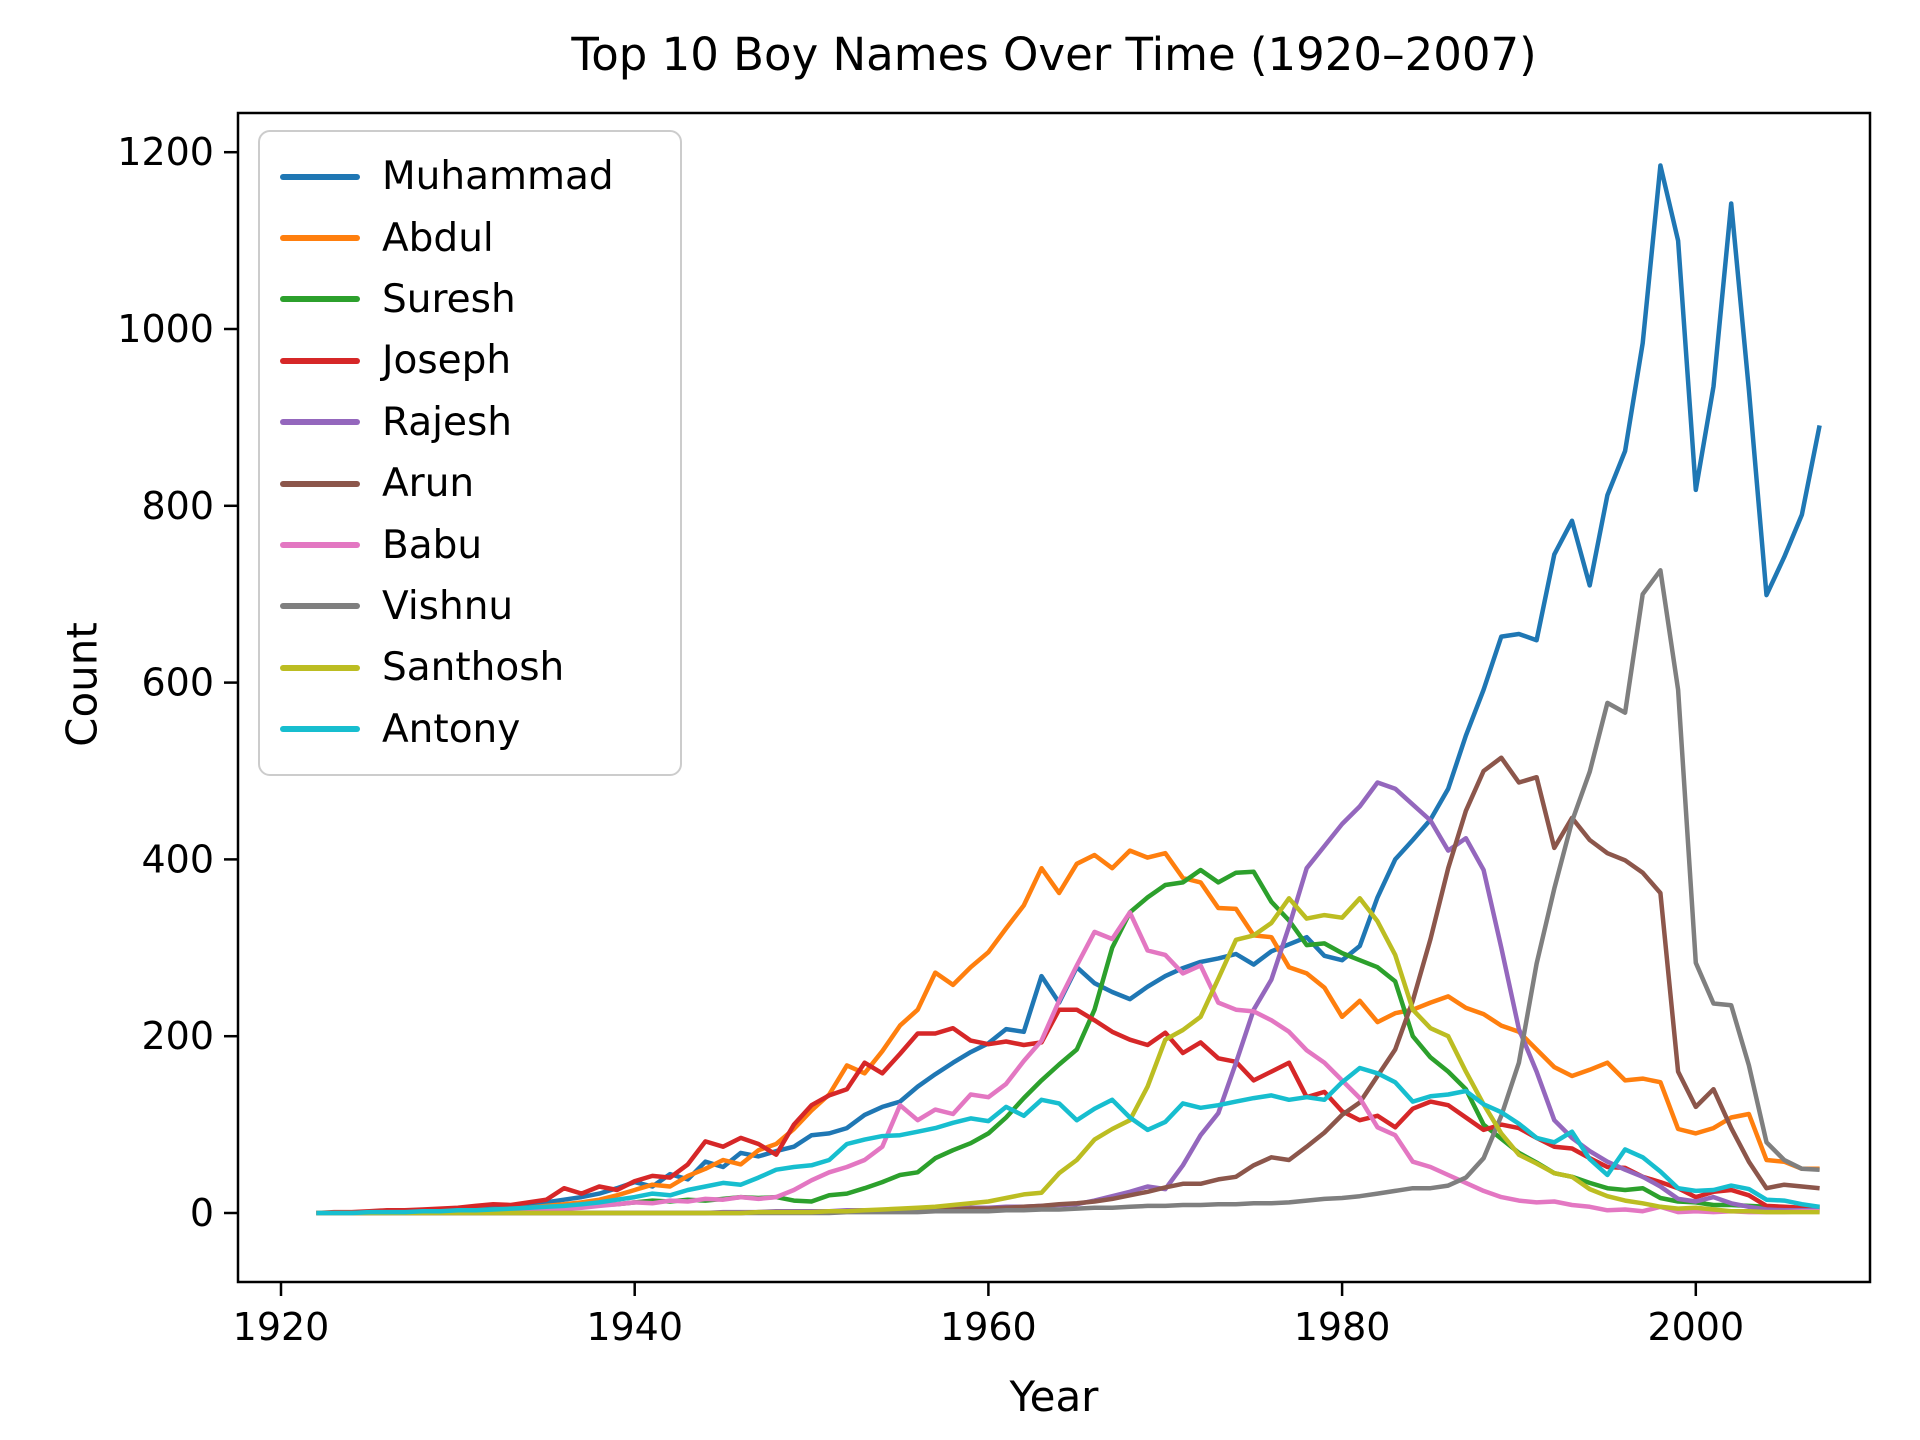 Image resolution: width=1920 pixels, height=1440 pixels. I want to click on x-tick-label: 2000, so click(1695, 1327).